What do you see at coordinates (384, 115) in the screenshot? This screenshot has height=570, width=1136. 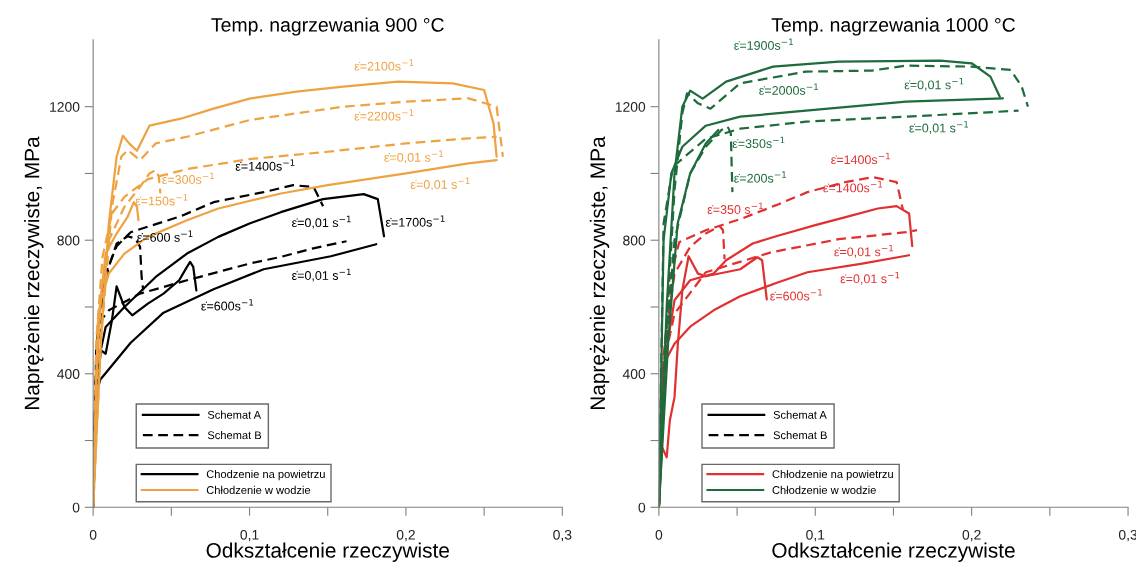 I see `annotation: ε̇=2200s$^{−1}$` at bounding box center [384, 115].